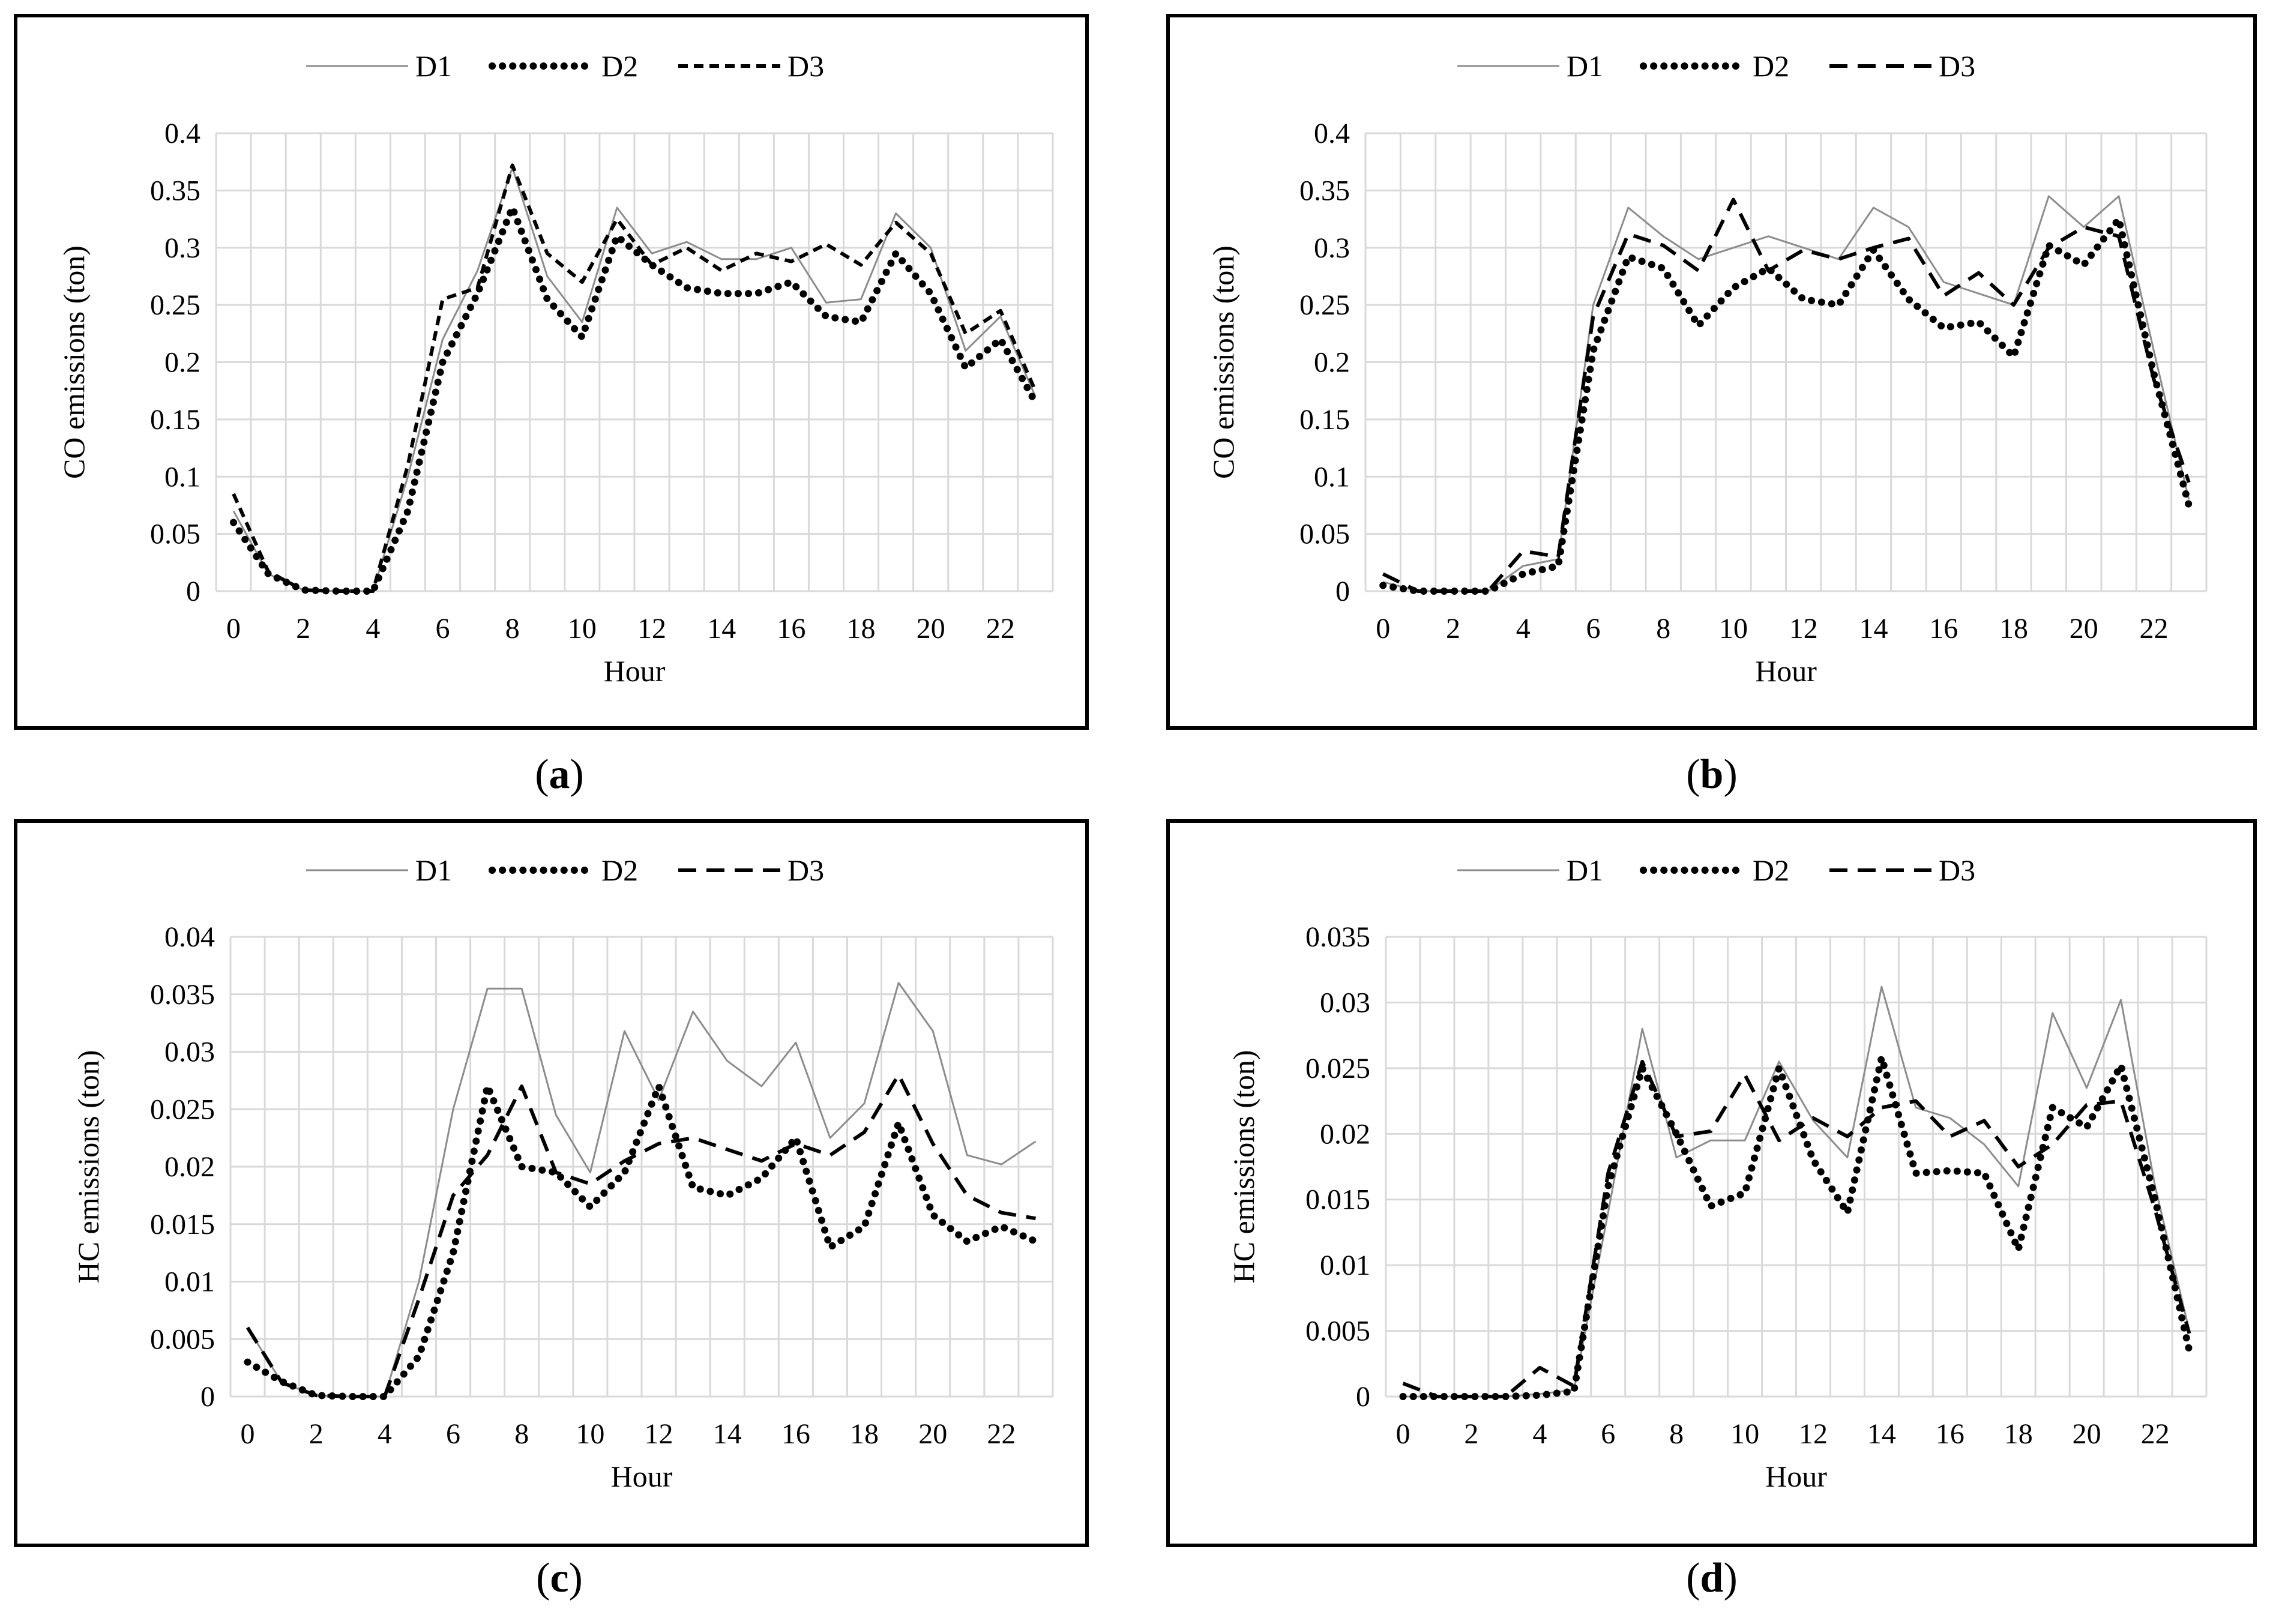 The width and height of the screenshot is (2270, 1624). Describe the element at coordinates (521, 1434) in the screenshot. I see `x-tick-label: 8` at that location.